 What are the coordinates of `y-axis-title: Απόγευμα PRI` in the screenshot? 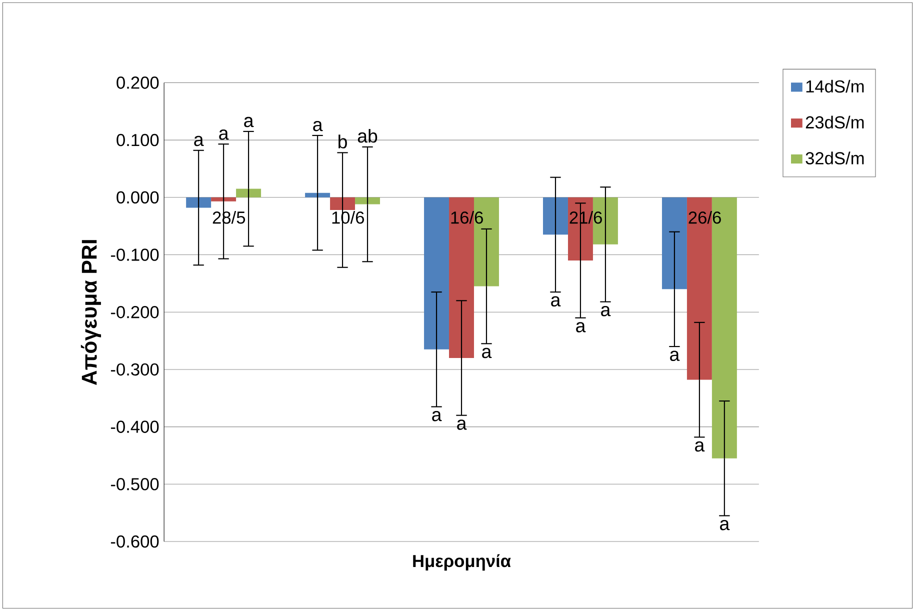 It's located at (91, 313).